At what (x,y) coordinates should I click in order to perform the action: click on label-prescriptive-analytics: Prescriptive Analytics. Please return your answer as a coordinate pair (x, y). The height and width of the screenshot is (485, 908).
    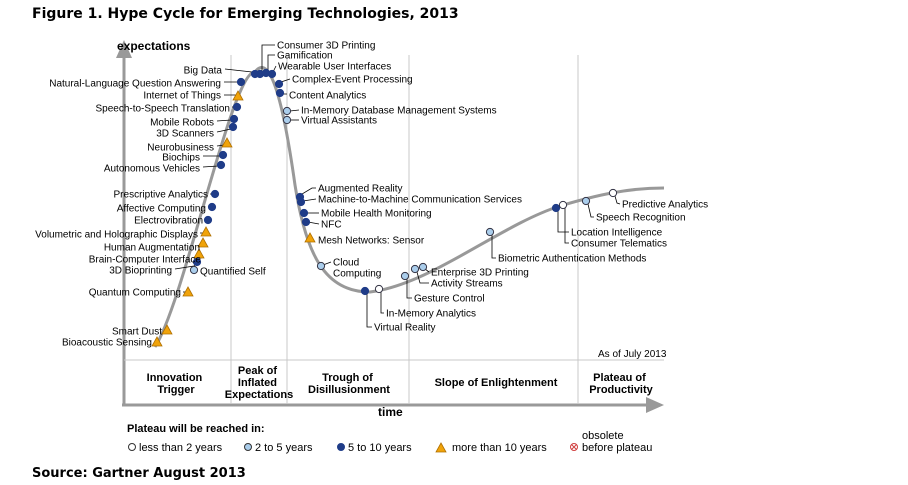
    Looking at the image, I should click on (161, 195).